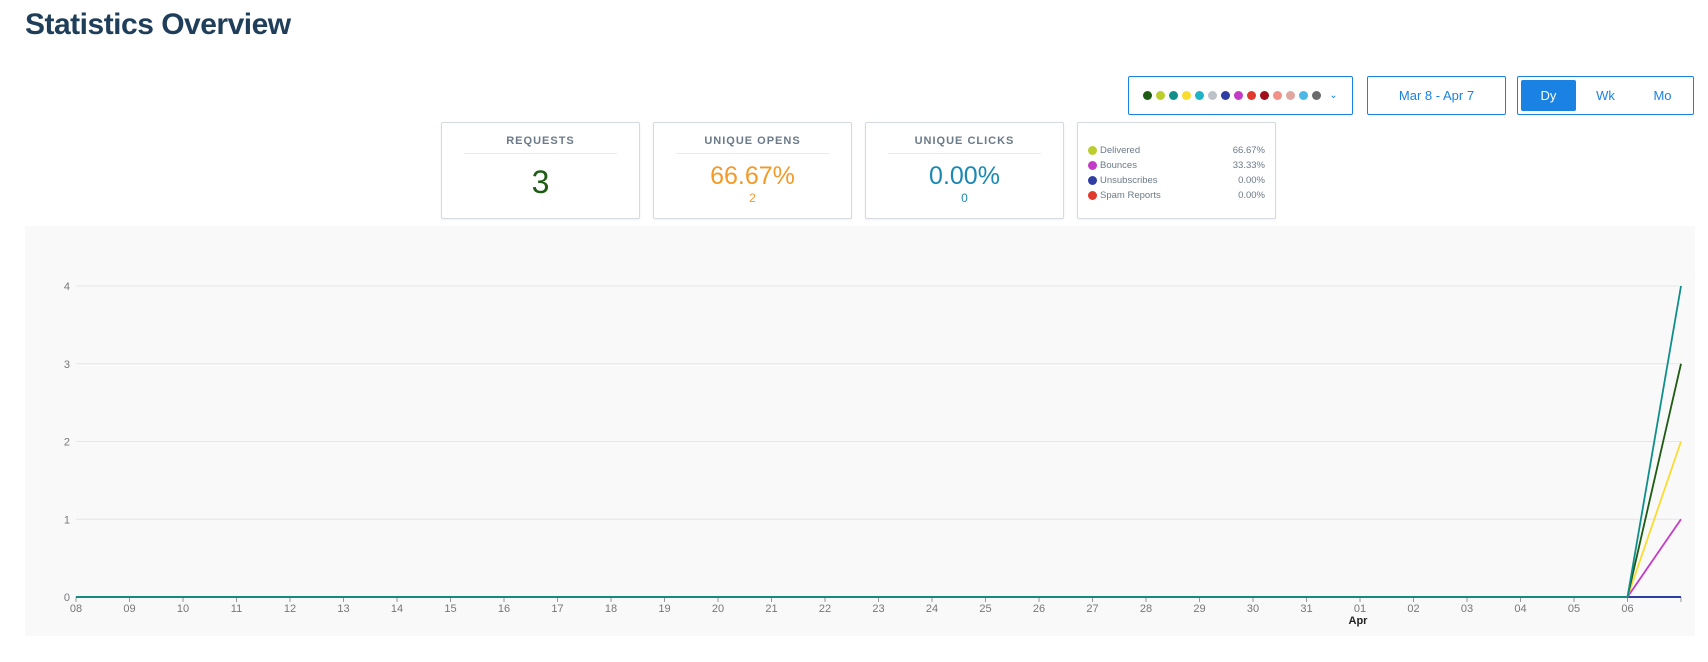  I want to click on x-tick-label: 23, so click(878, 609).